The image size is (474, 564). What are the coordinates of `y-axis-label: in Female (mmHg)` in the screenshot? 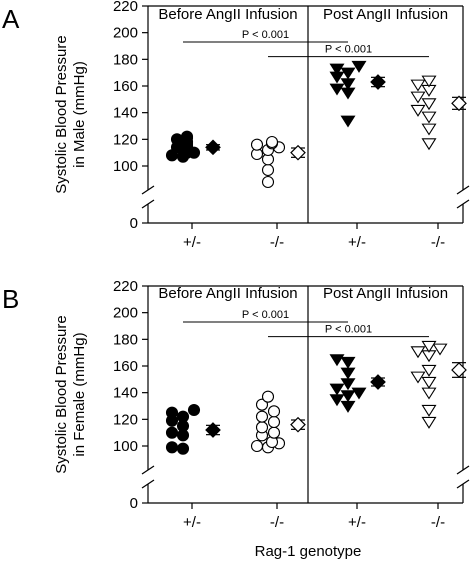 It's located at (79, 394).